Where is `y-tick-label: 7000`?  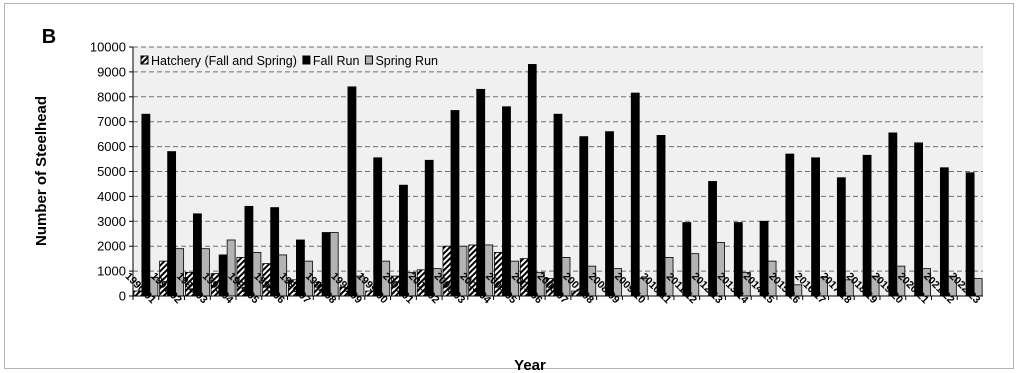
y-tick-label: 7000 is located at coordinates (111, 121).